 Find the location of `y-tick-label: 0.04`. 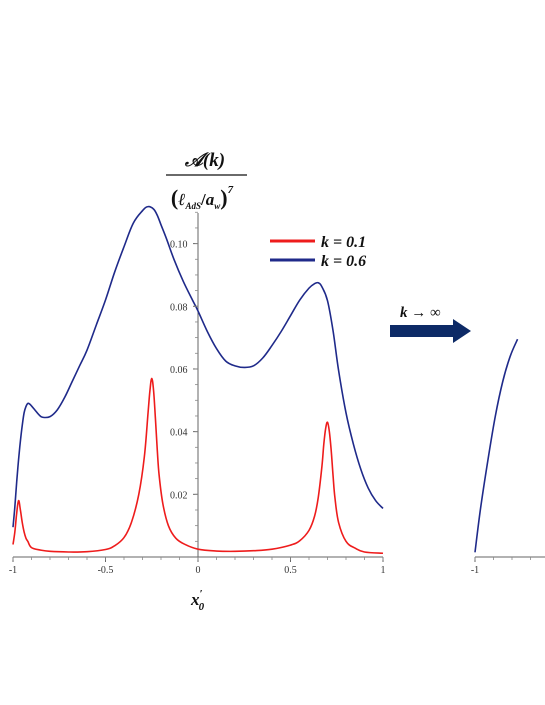

y-tick-label: 0.04 is located at coordinates (179, 433).